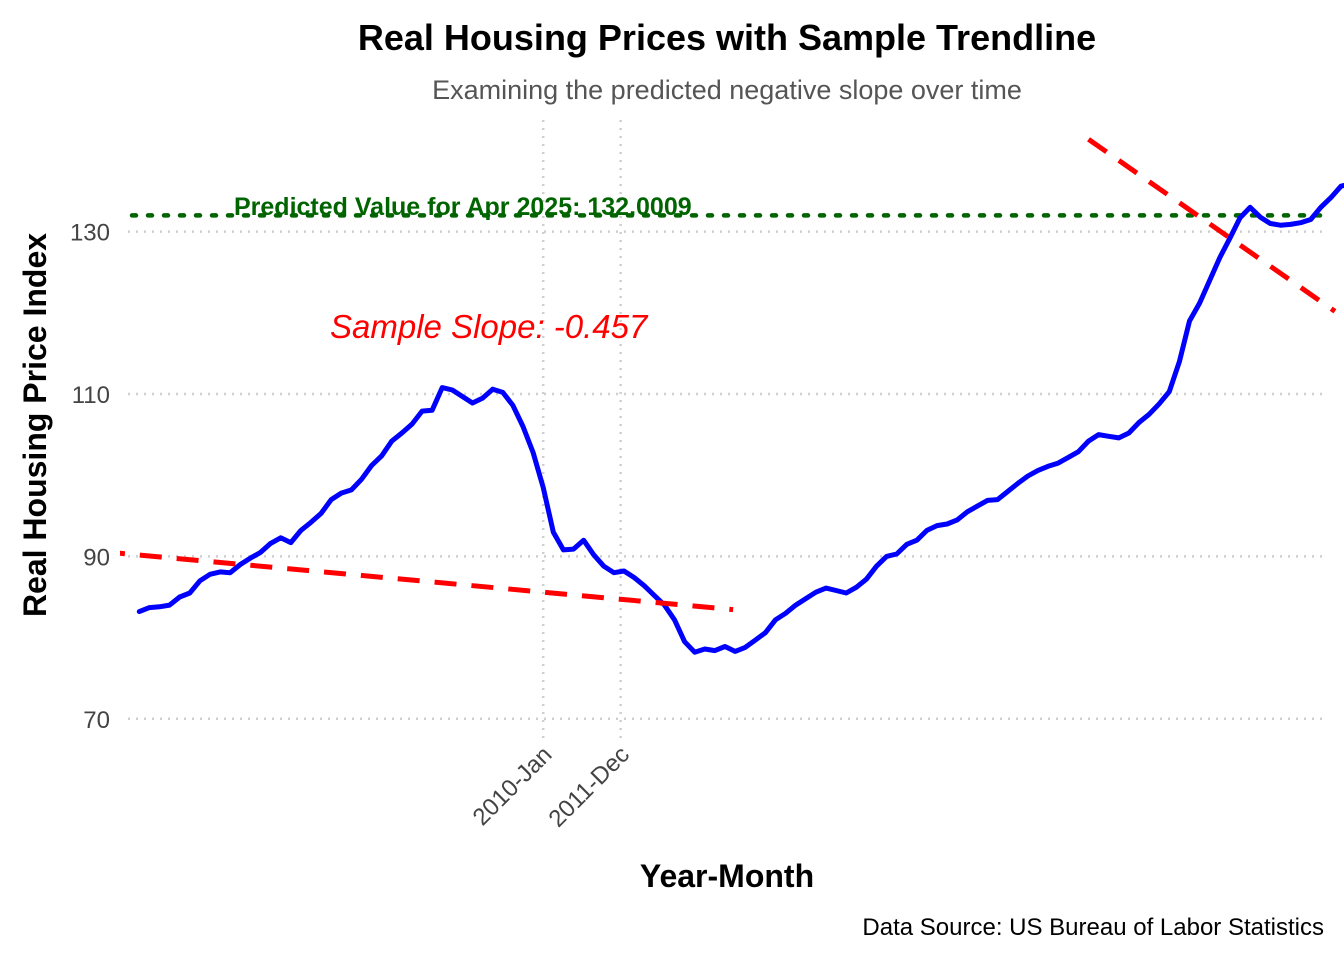 Image resolution: width=1344 pixels, height=960 pixels. What do you see at coordinates (463, 207) in the screenshot?
I see `predicted-value-label: Predicted Value for Apr 2025: 132.0009` at bounding box center [463, 207].